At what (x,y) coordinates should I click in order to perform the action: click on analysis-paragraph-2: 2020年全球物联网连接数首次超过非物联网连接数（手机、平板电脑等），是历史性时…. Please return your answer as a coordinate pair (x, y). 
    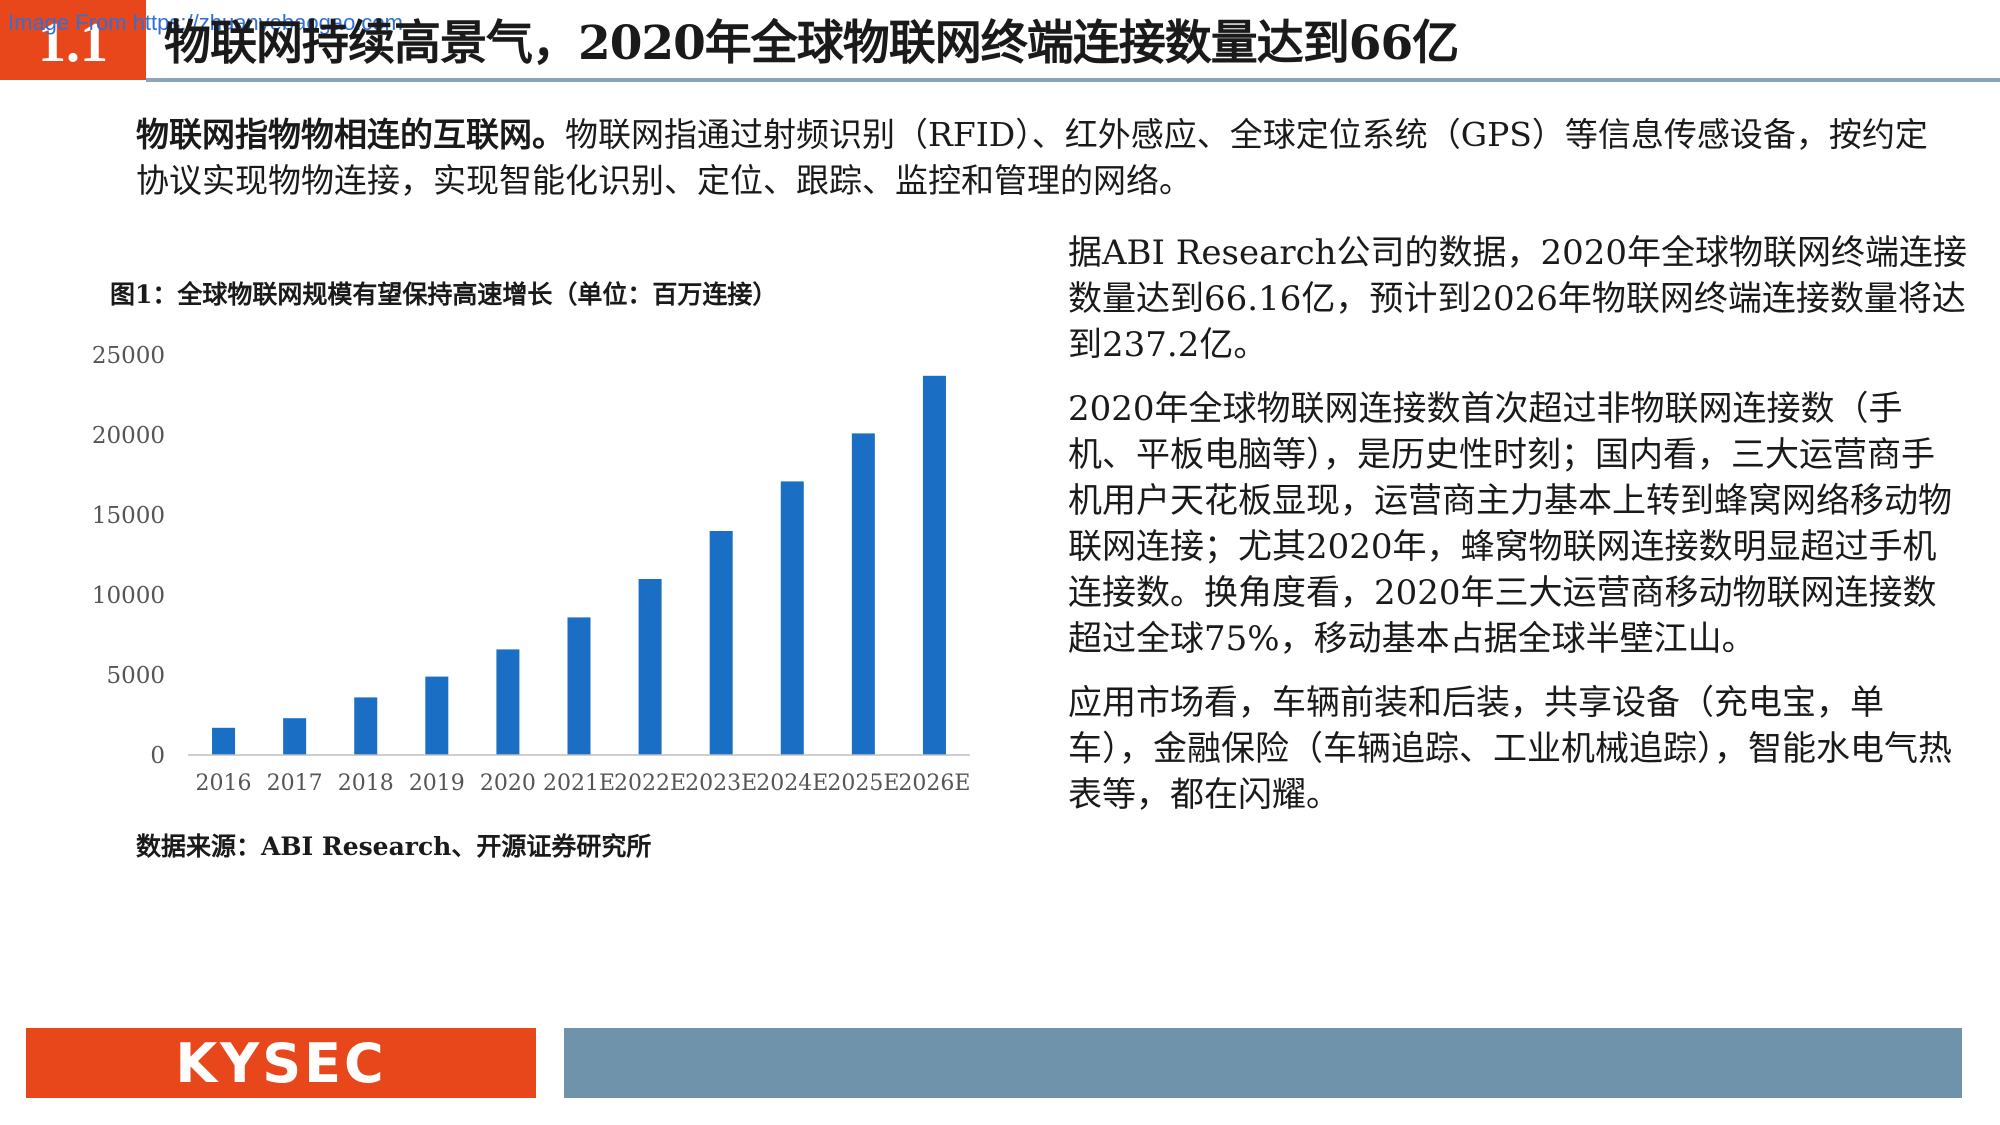
    Looking at the image, I should click on (1510, 524).